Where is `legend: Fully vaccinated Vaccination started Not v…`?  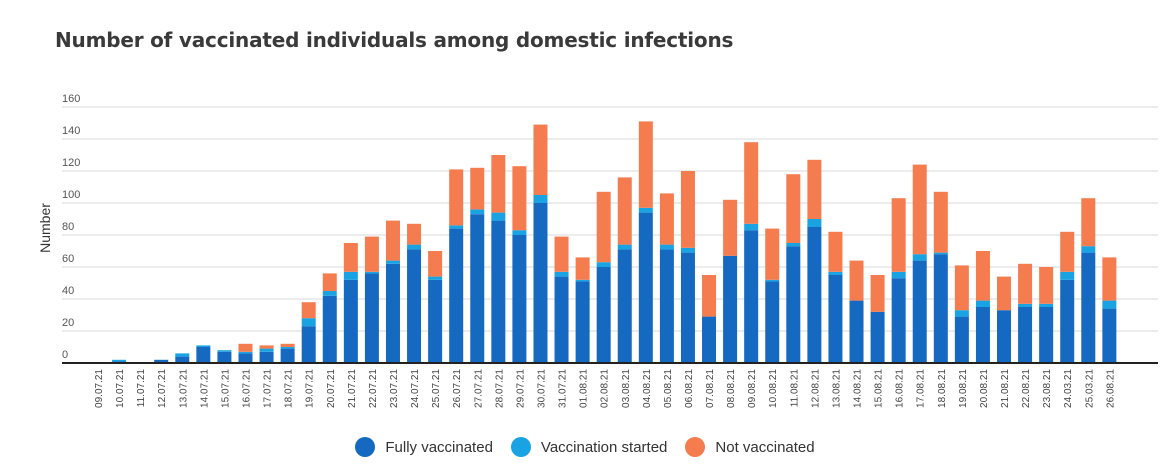 legend: Fully vaccinated Vaccination started Not v… is located at coordinates (585, 449).